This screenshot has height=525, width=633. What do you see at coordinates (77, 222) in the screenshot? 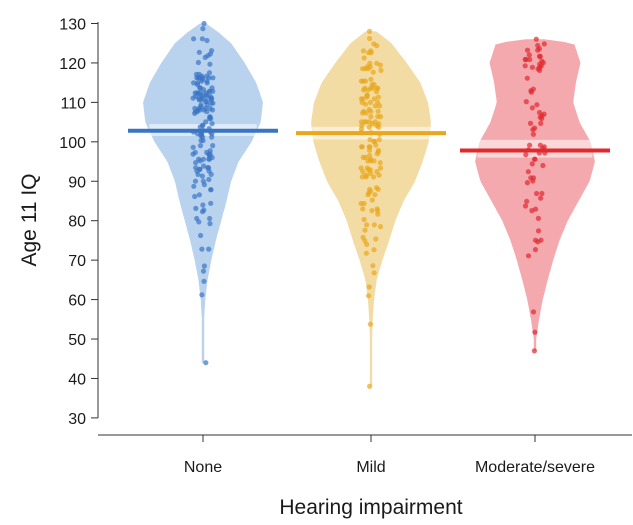
I see `y-tick-label: 80` at bounding box center [77, 222].